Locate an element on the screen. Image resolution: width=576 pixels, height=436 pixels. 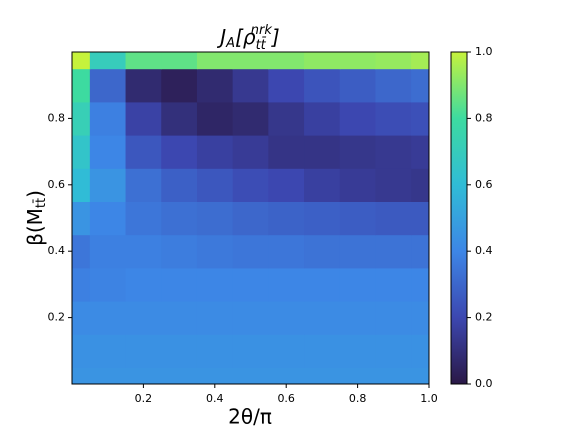
y-tick-label: 0.4 is located at coordinates (57, 250).